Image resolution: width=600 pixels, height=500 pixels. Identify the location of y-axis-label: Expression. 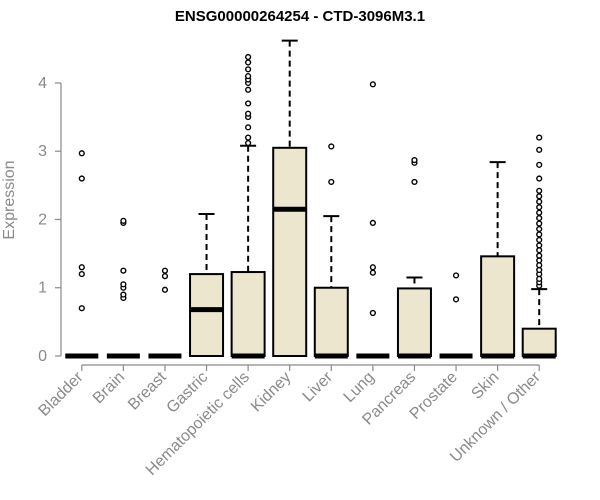
(9, 199).